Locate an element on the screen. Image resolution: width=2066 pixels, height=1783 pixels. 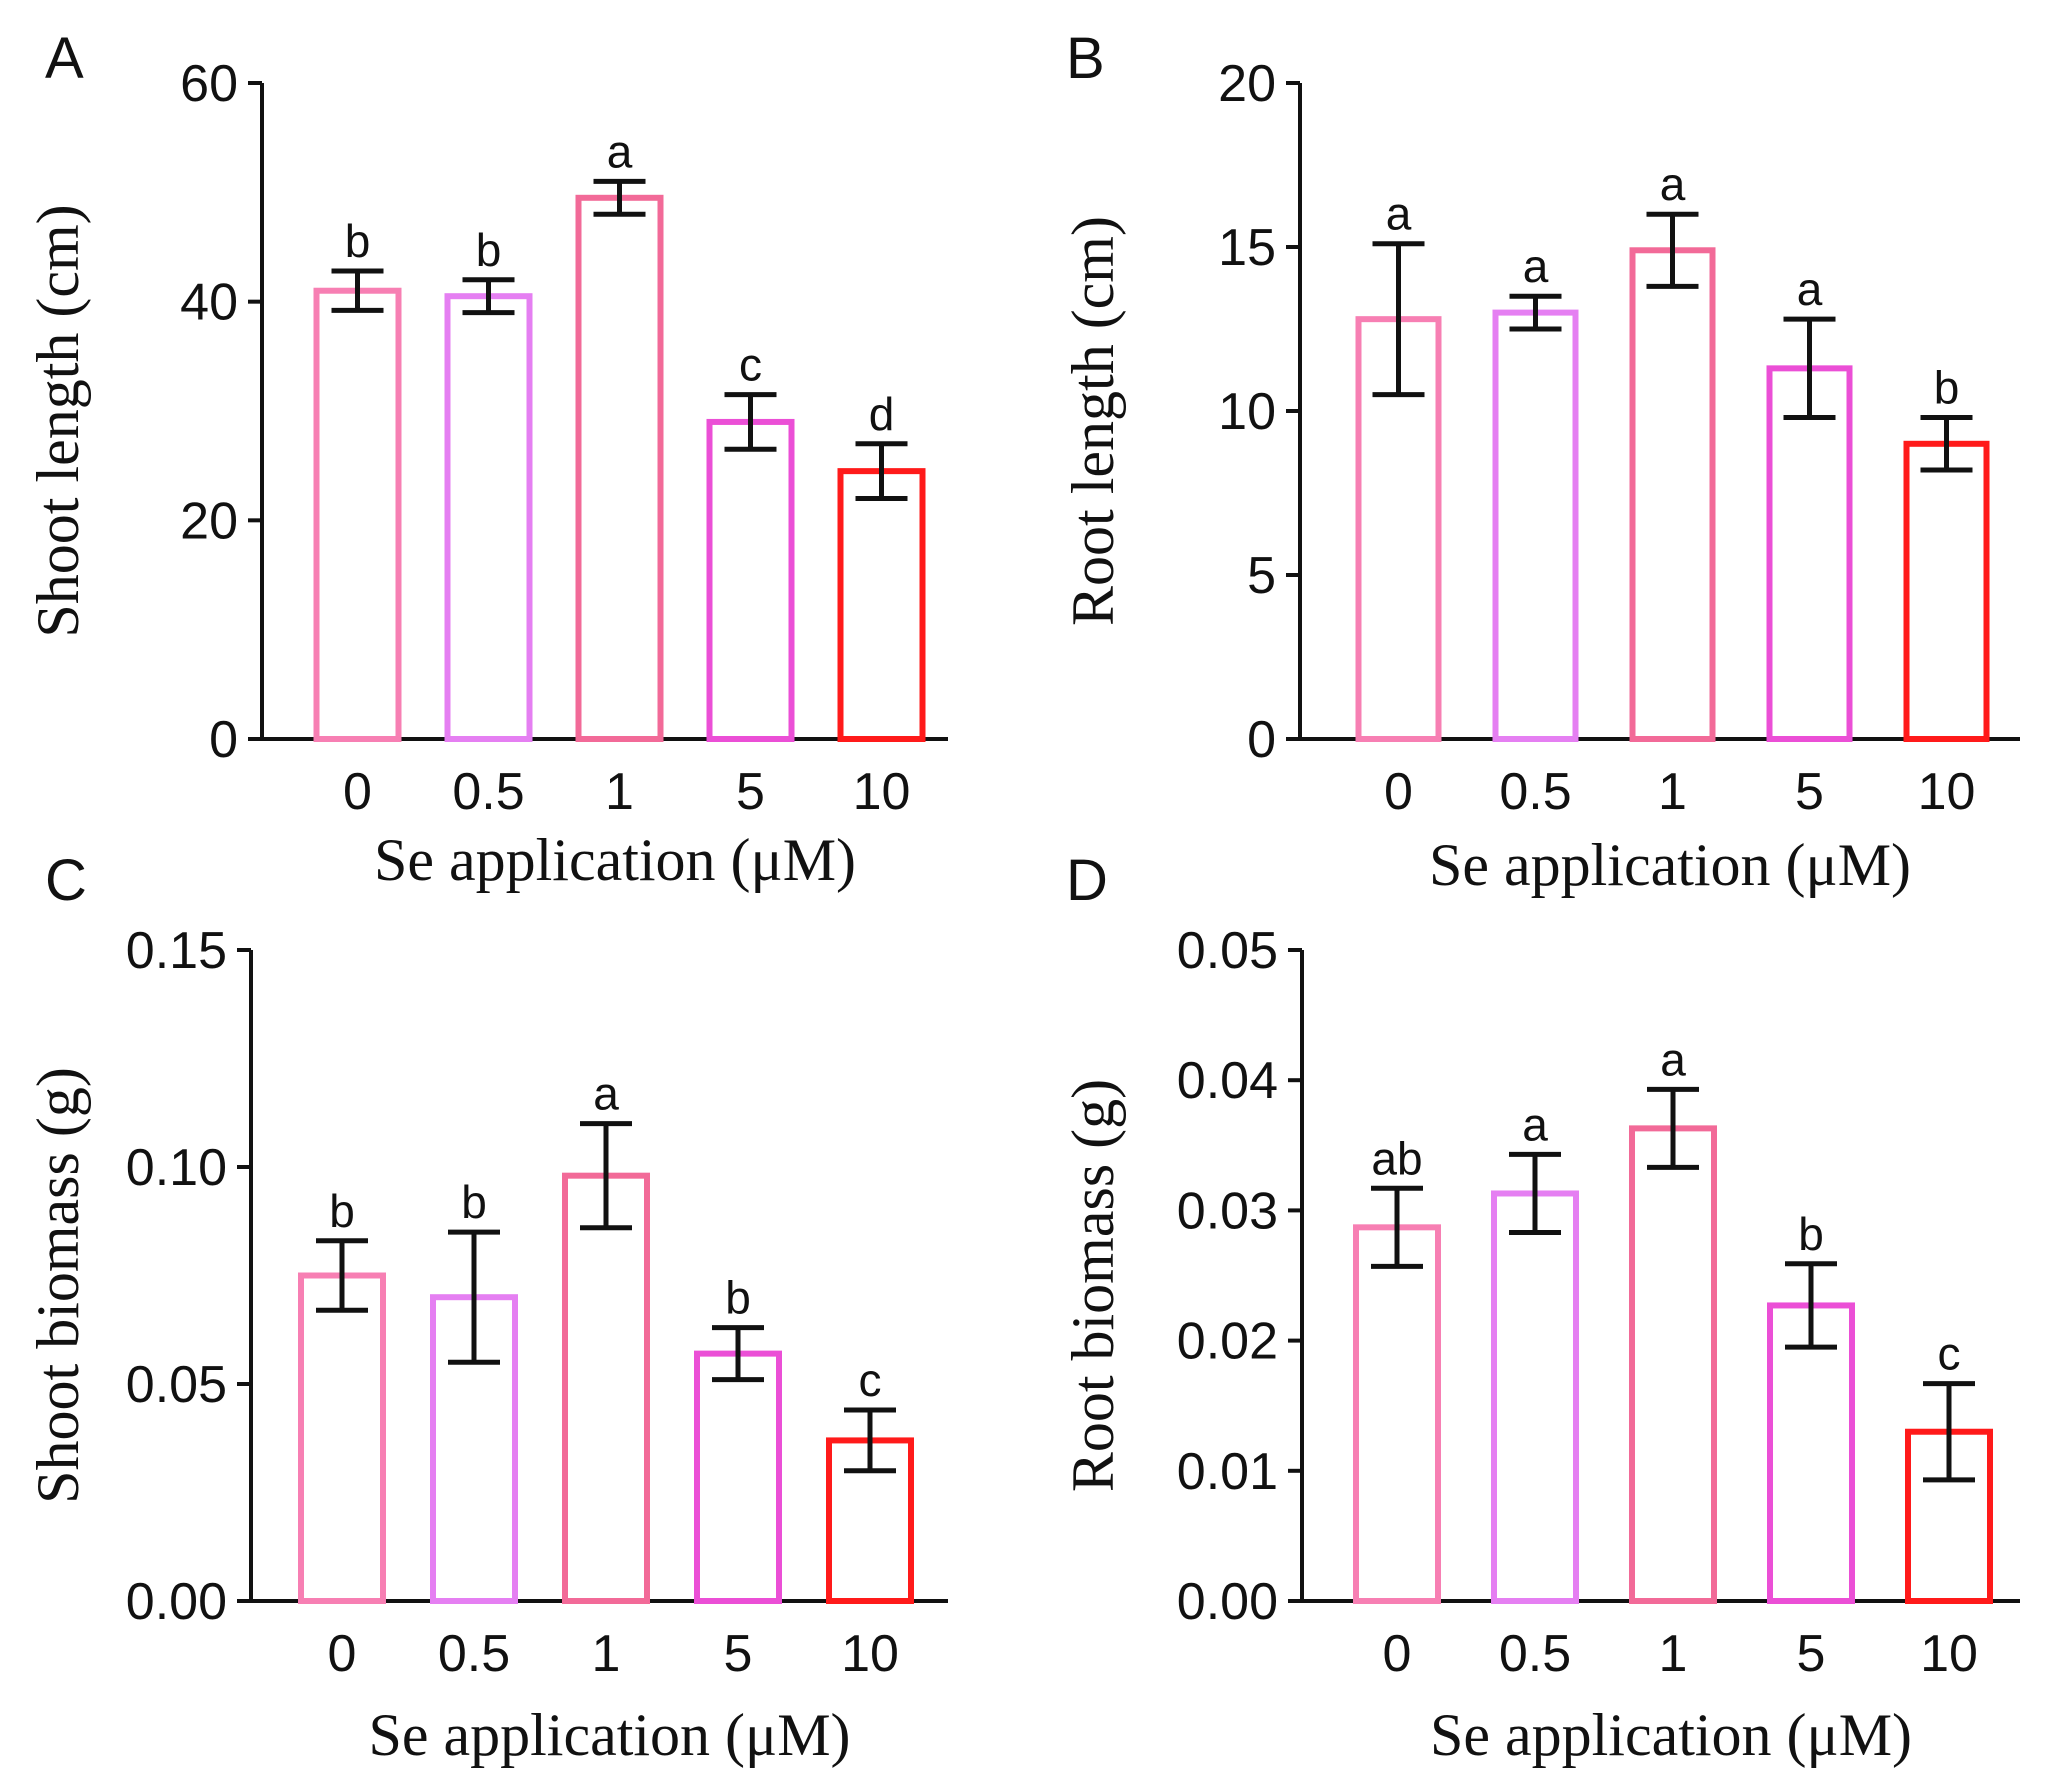
y-axis-title: Root biomass (g) is located at coordinates (1093, 1285).